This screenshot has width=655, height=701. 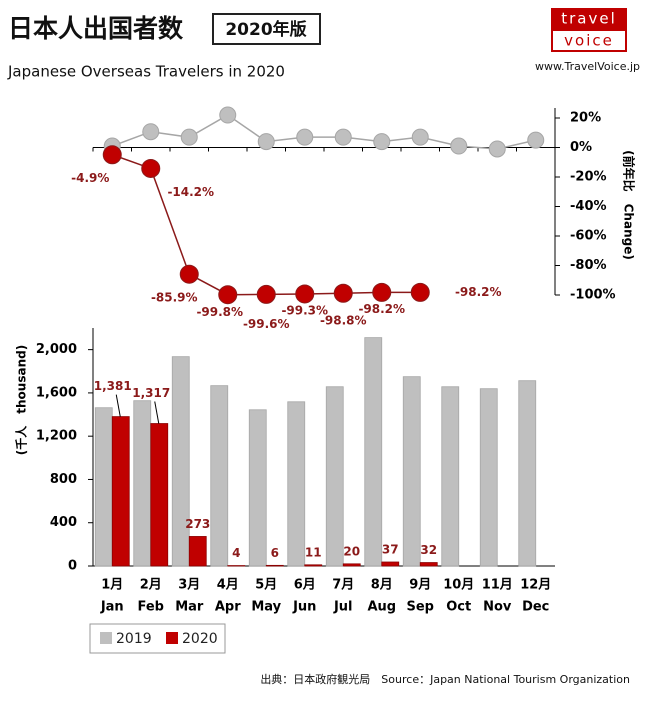 What do you see at coordinates (305, 585) in the screenshot?
I see `x-tick-label: 6月` at bounding box center [305, 585].